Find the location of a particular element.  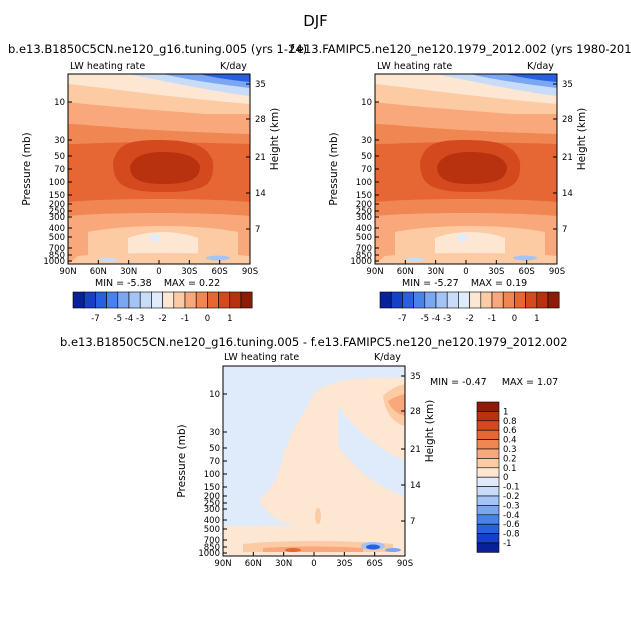

panel3-ytick: 500 is located at coordinates (212, 530).